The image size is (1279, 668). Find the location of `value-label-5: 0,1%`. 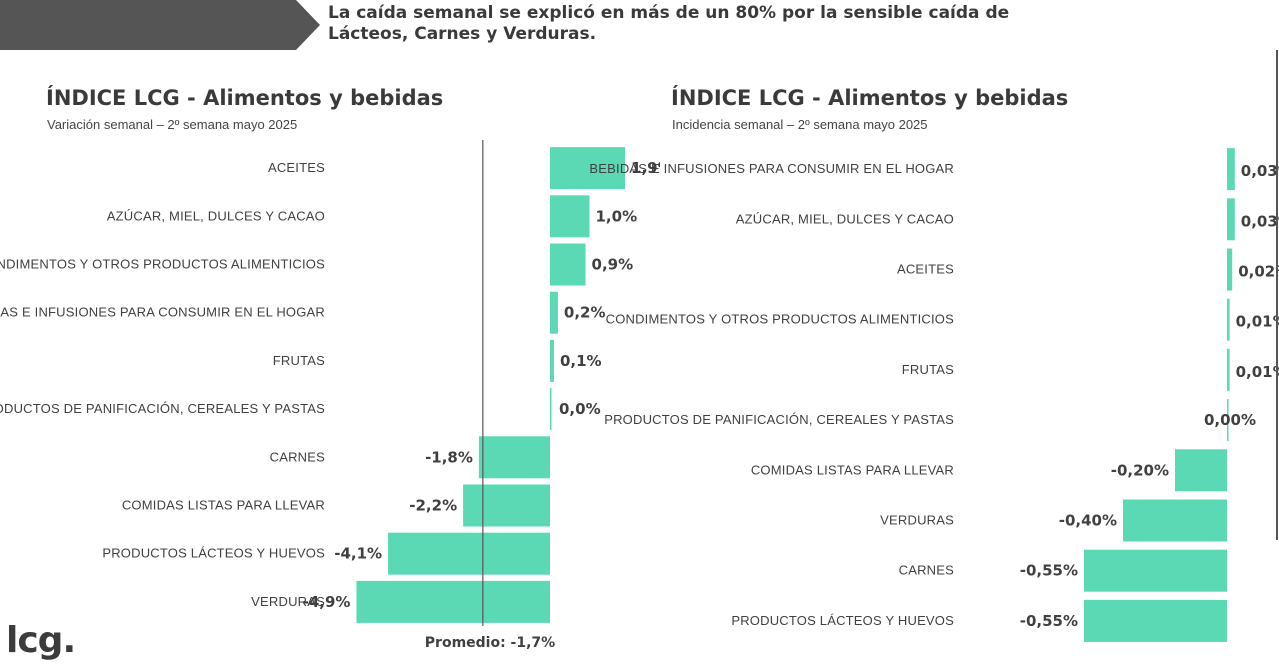

value-label-5: 0,1% is located at coordinates (581, 361).